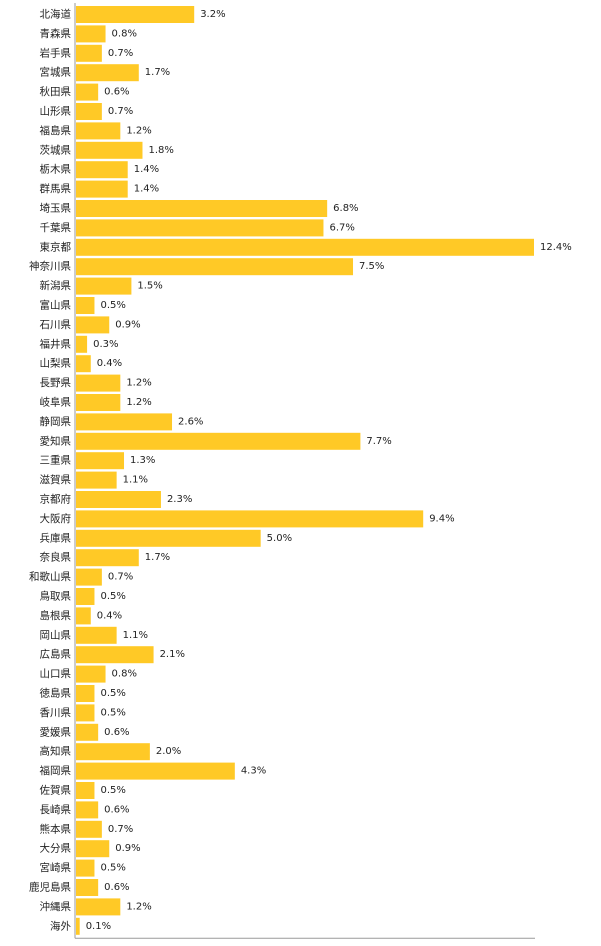  What do you see at coordinates (120, 577) in the screenshot?
I see `value-label-29: 0.7%` at bounding box center [120, 577].